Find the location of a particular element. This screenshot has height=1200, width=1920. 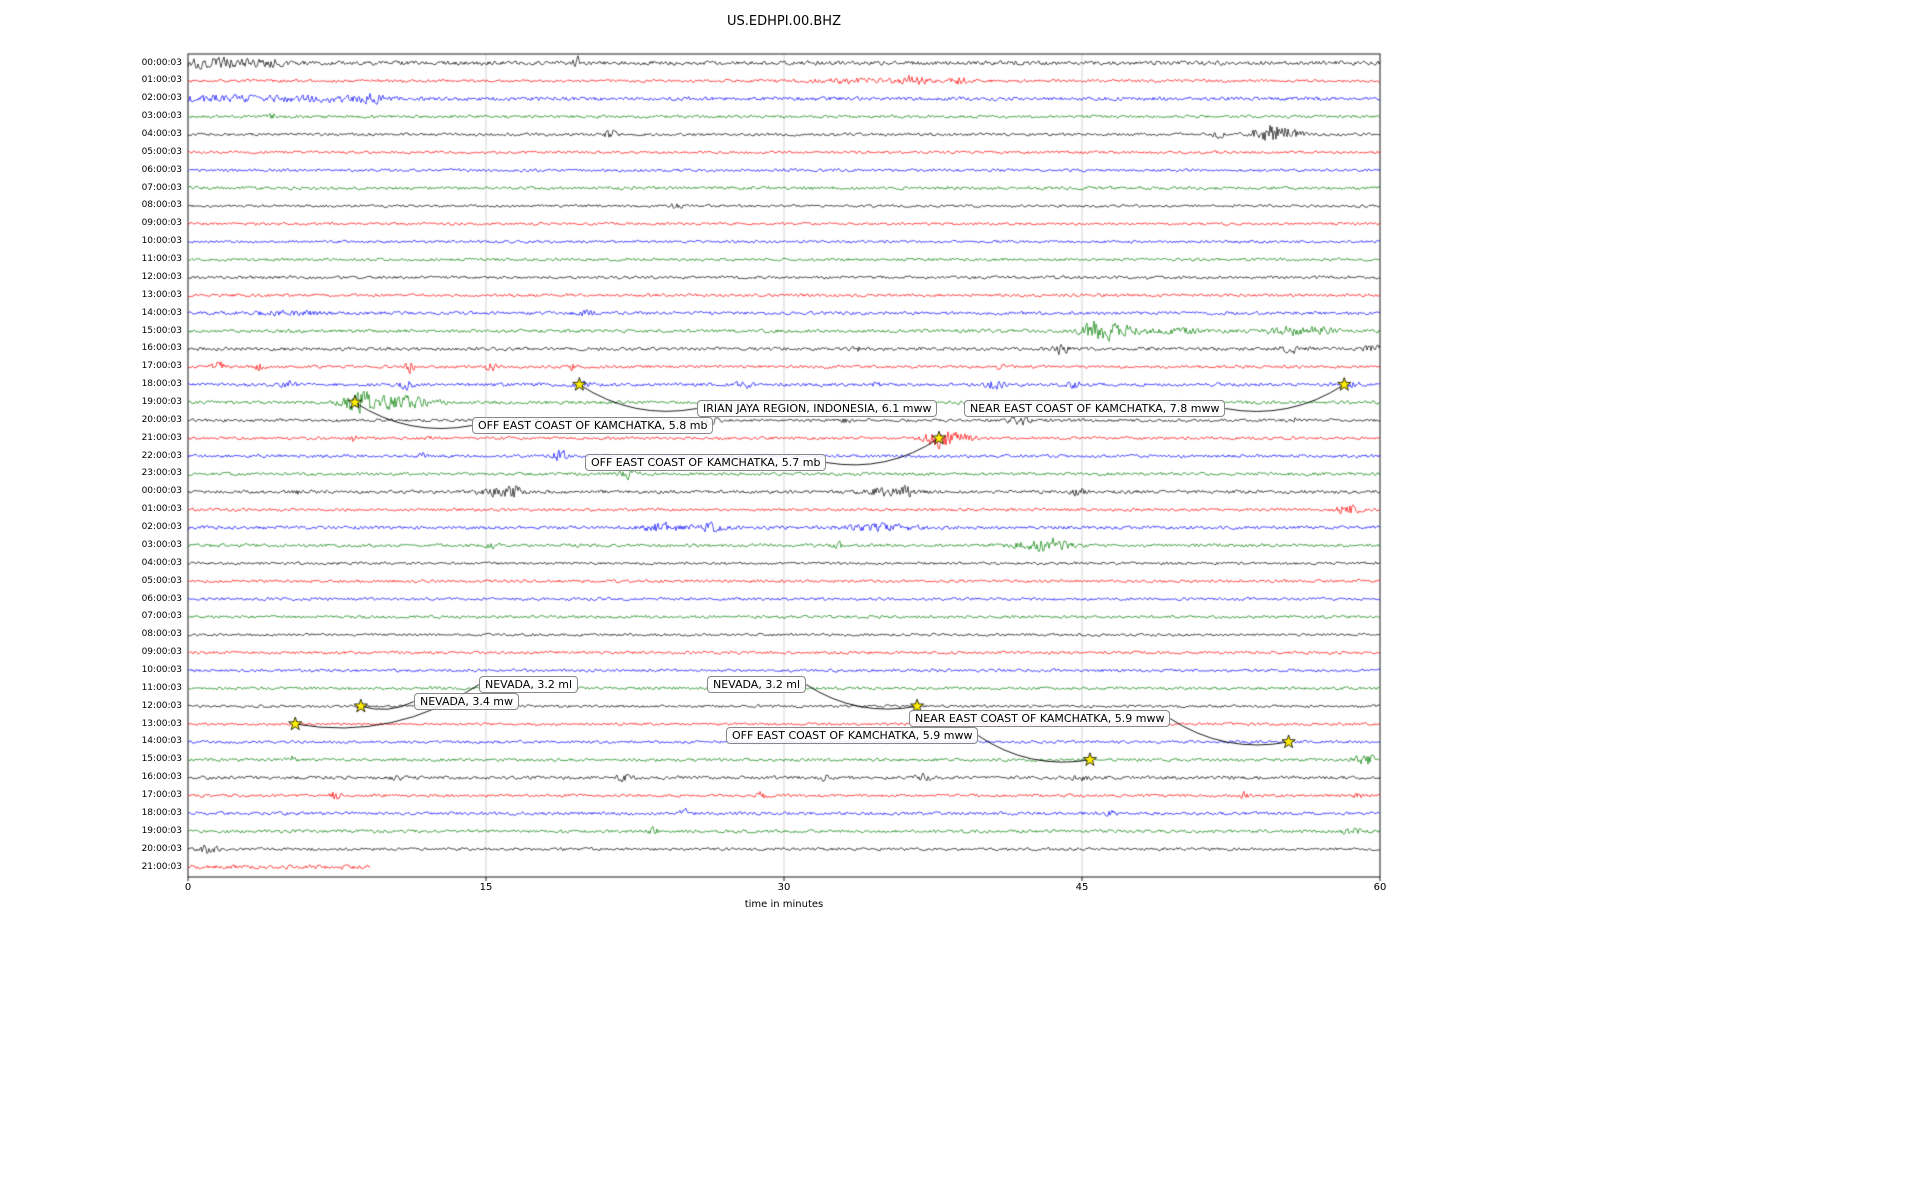

x-tick-label: 30 is located at coordinates (784, 887).